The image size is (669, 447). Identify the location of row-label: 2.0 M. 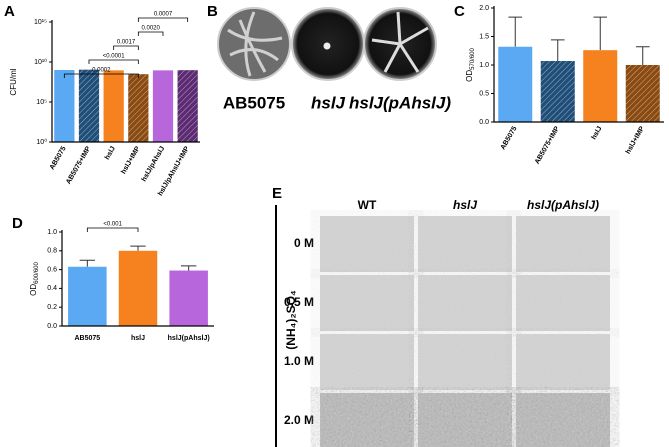
(299, 420).